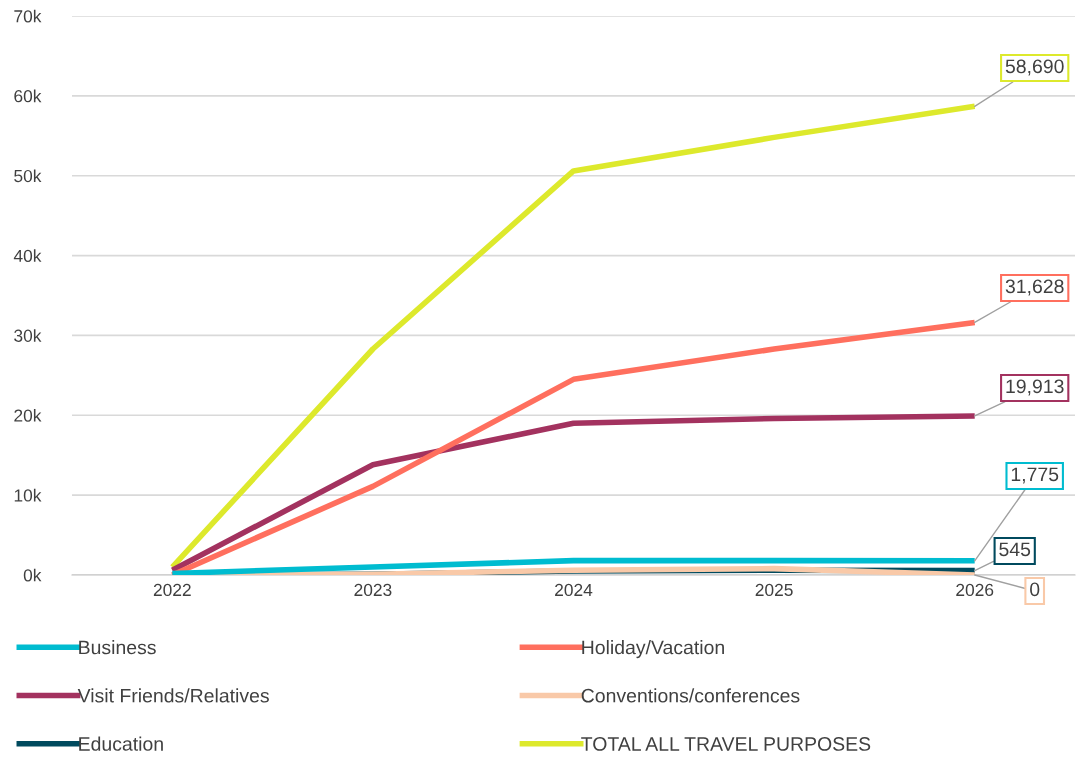 The width and height of the screenshot is (1088, 768). I want to click on y-tick-label: 0k, so click(32, 575).